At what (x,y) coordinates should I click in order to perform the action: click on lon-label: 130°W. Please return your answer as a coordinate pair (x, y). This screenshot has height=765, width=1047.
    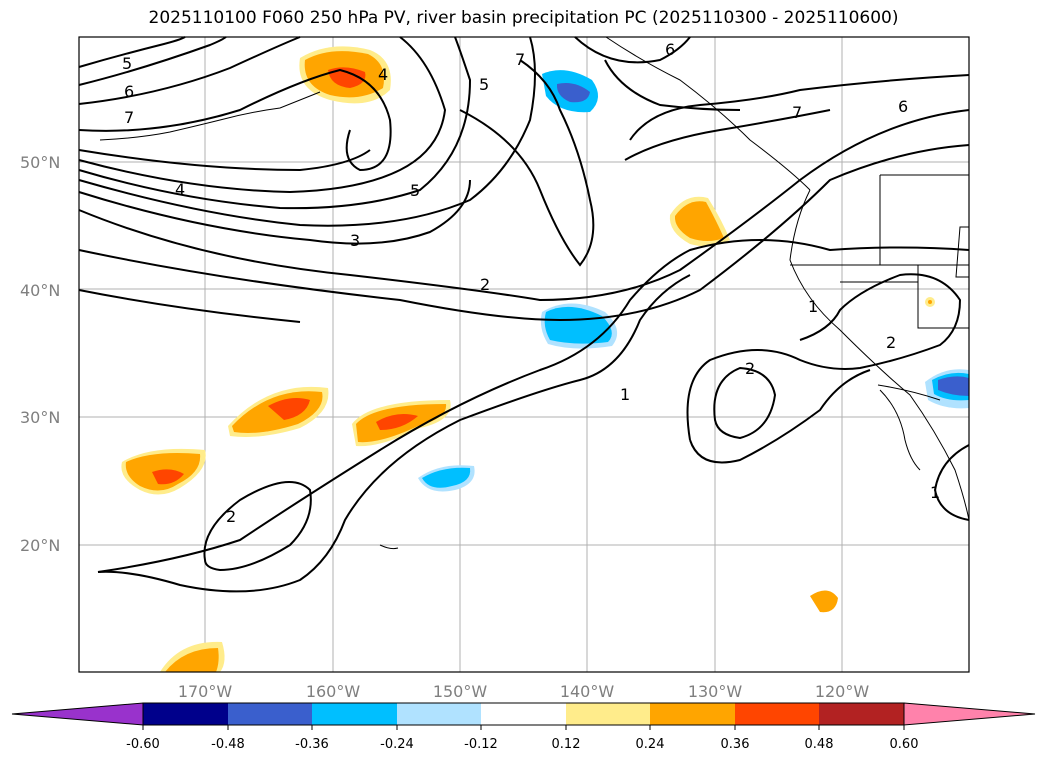
    Looking at the image, I should click on (715, 691).